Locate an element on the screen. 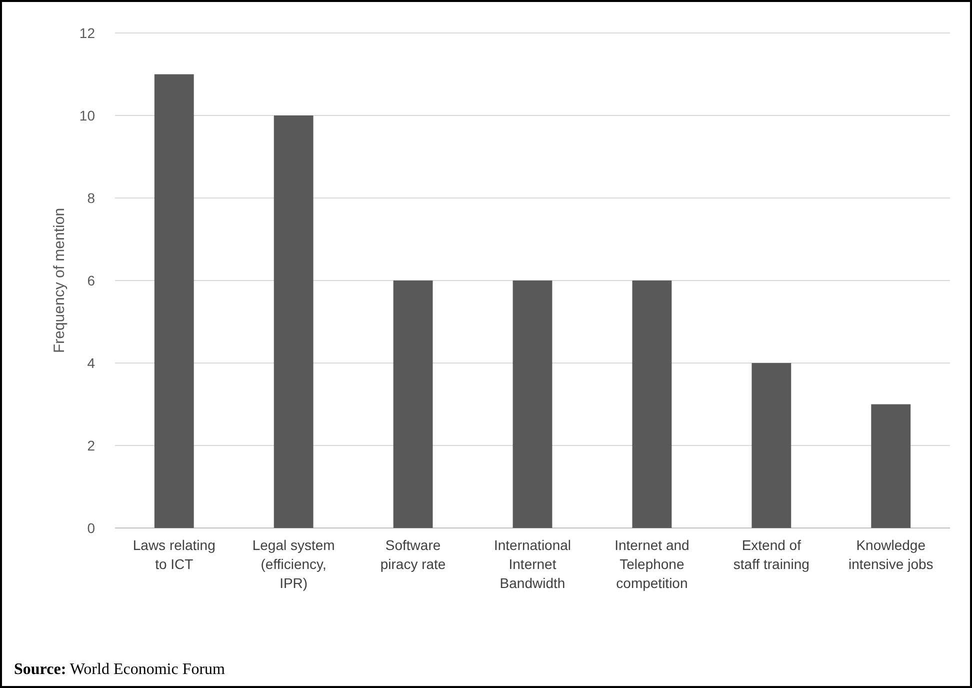 The image size is (972, 688). y-tick-label: 2 is located at coordinates (91, 445).